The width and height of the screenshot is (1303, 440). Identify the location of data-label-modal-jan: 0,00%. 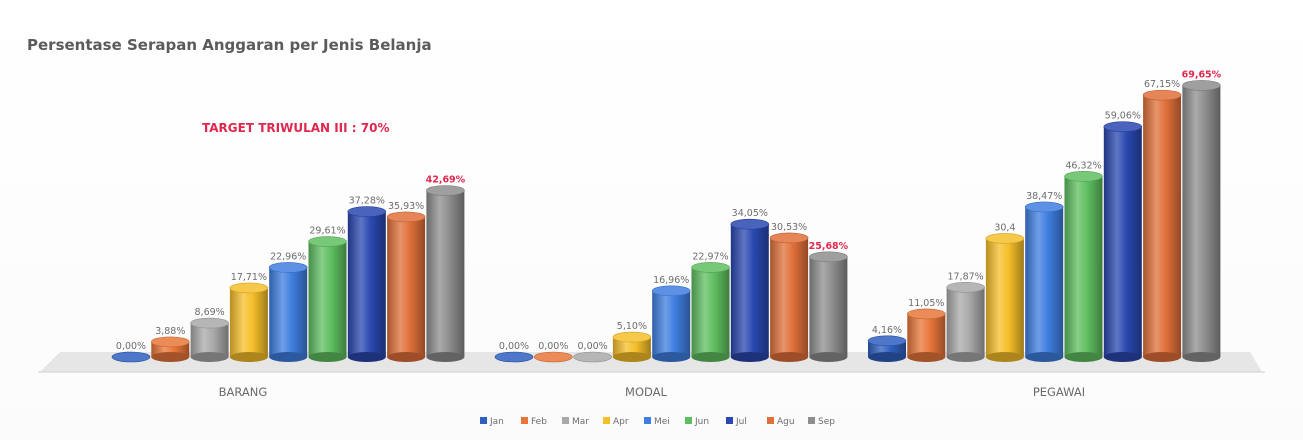
(514, 346).